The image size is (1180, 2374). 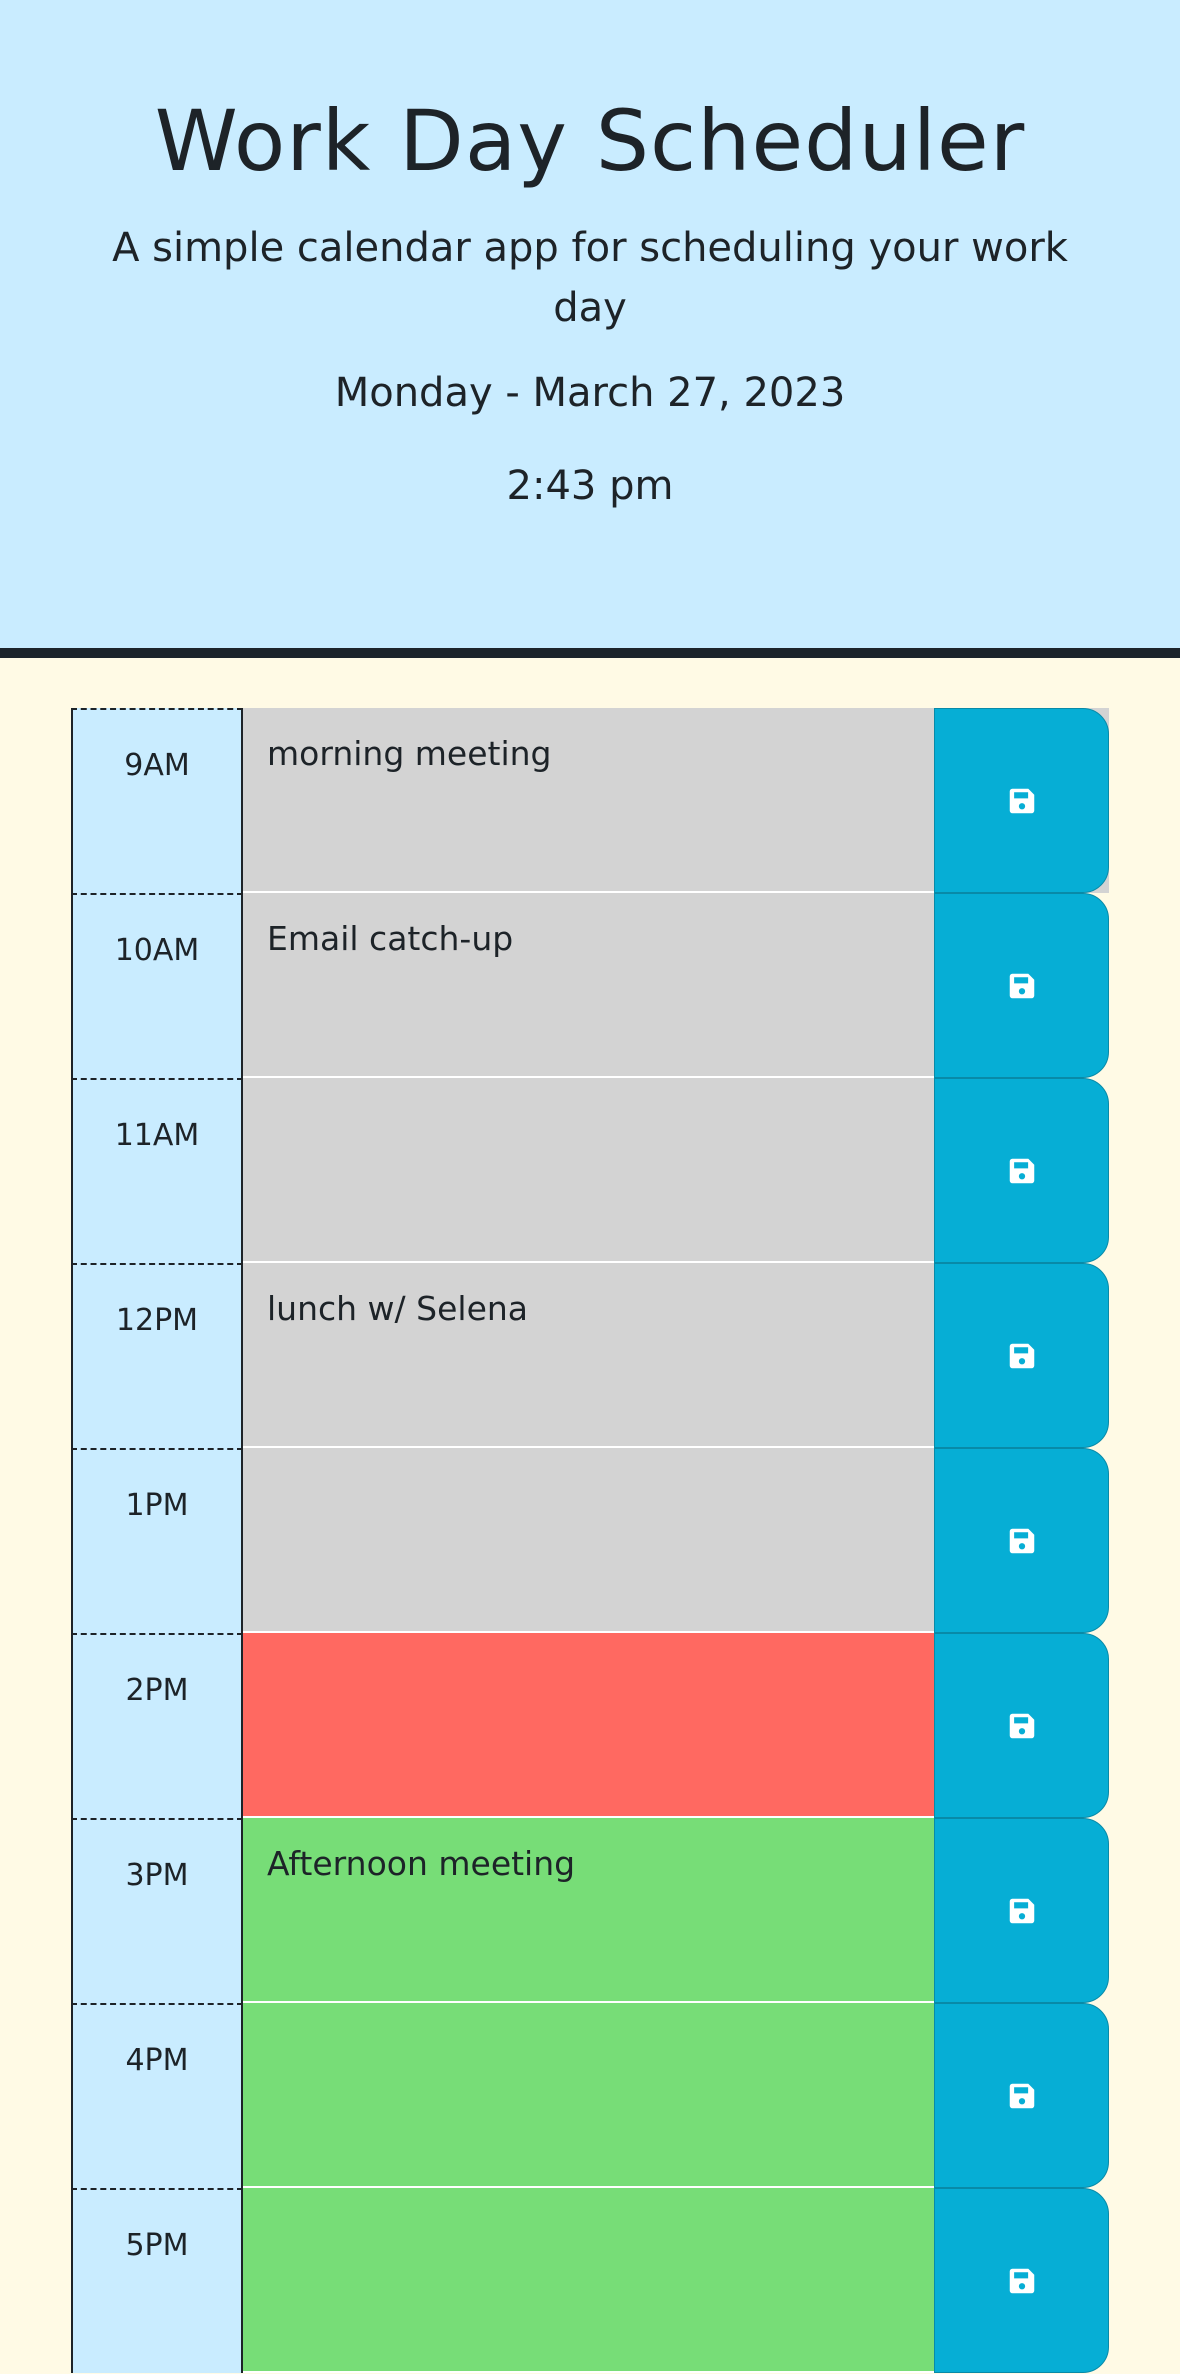 I want to click on time-block-1pm: 1PM, so click(x=590, y=1540).